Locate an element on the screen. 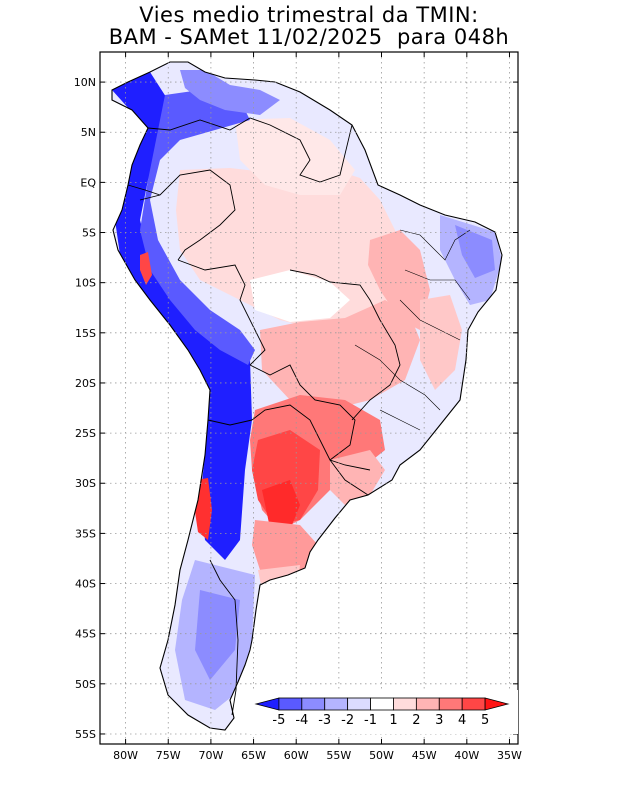 This screenshot has height=800, width=618. bias-northeast-tip-strong is located at coordinates (475, 251).